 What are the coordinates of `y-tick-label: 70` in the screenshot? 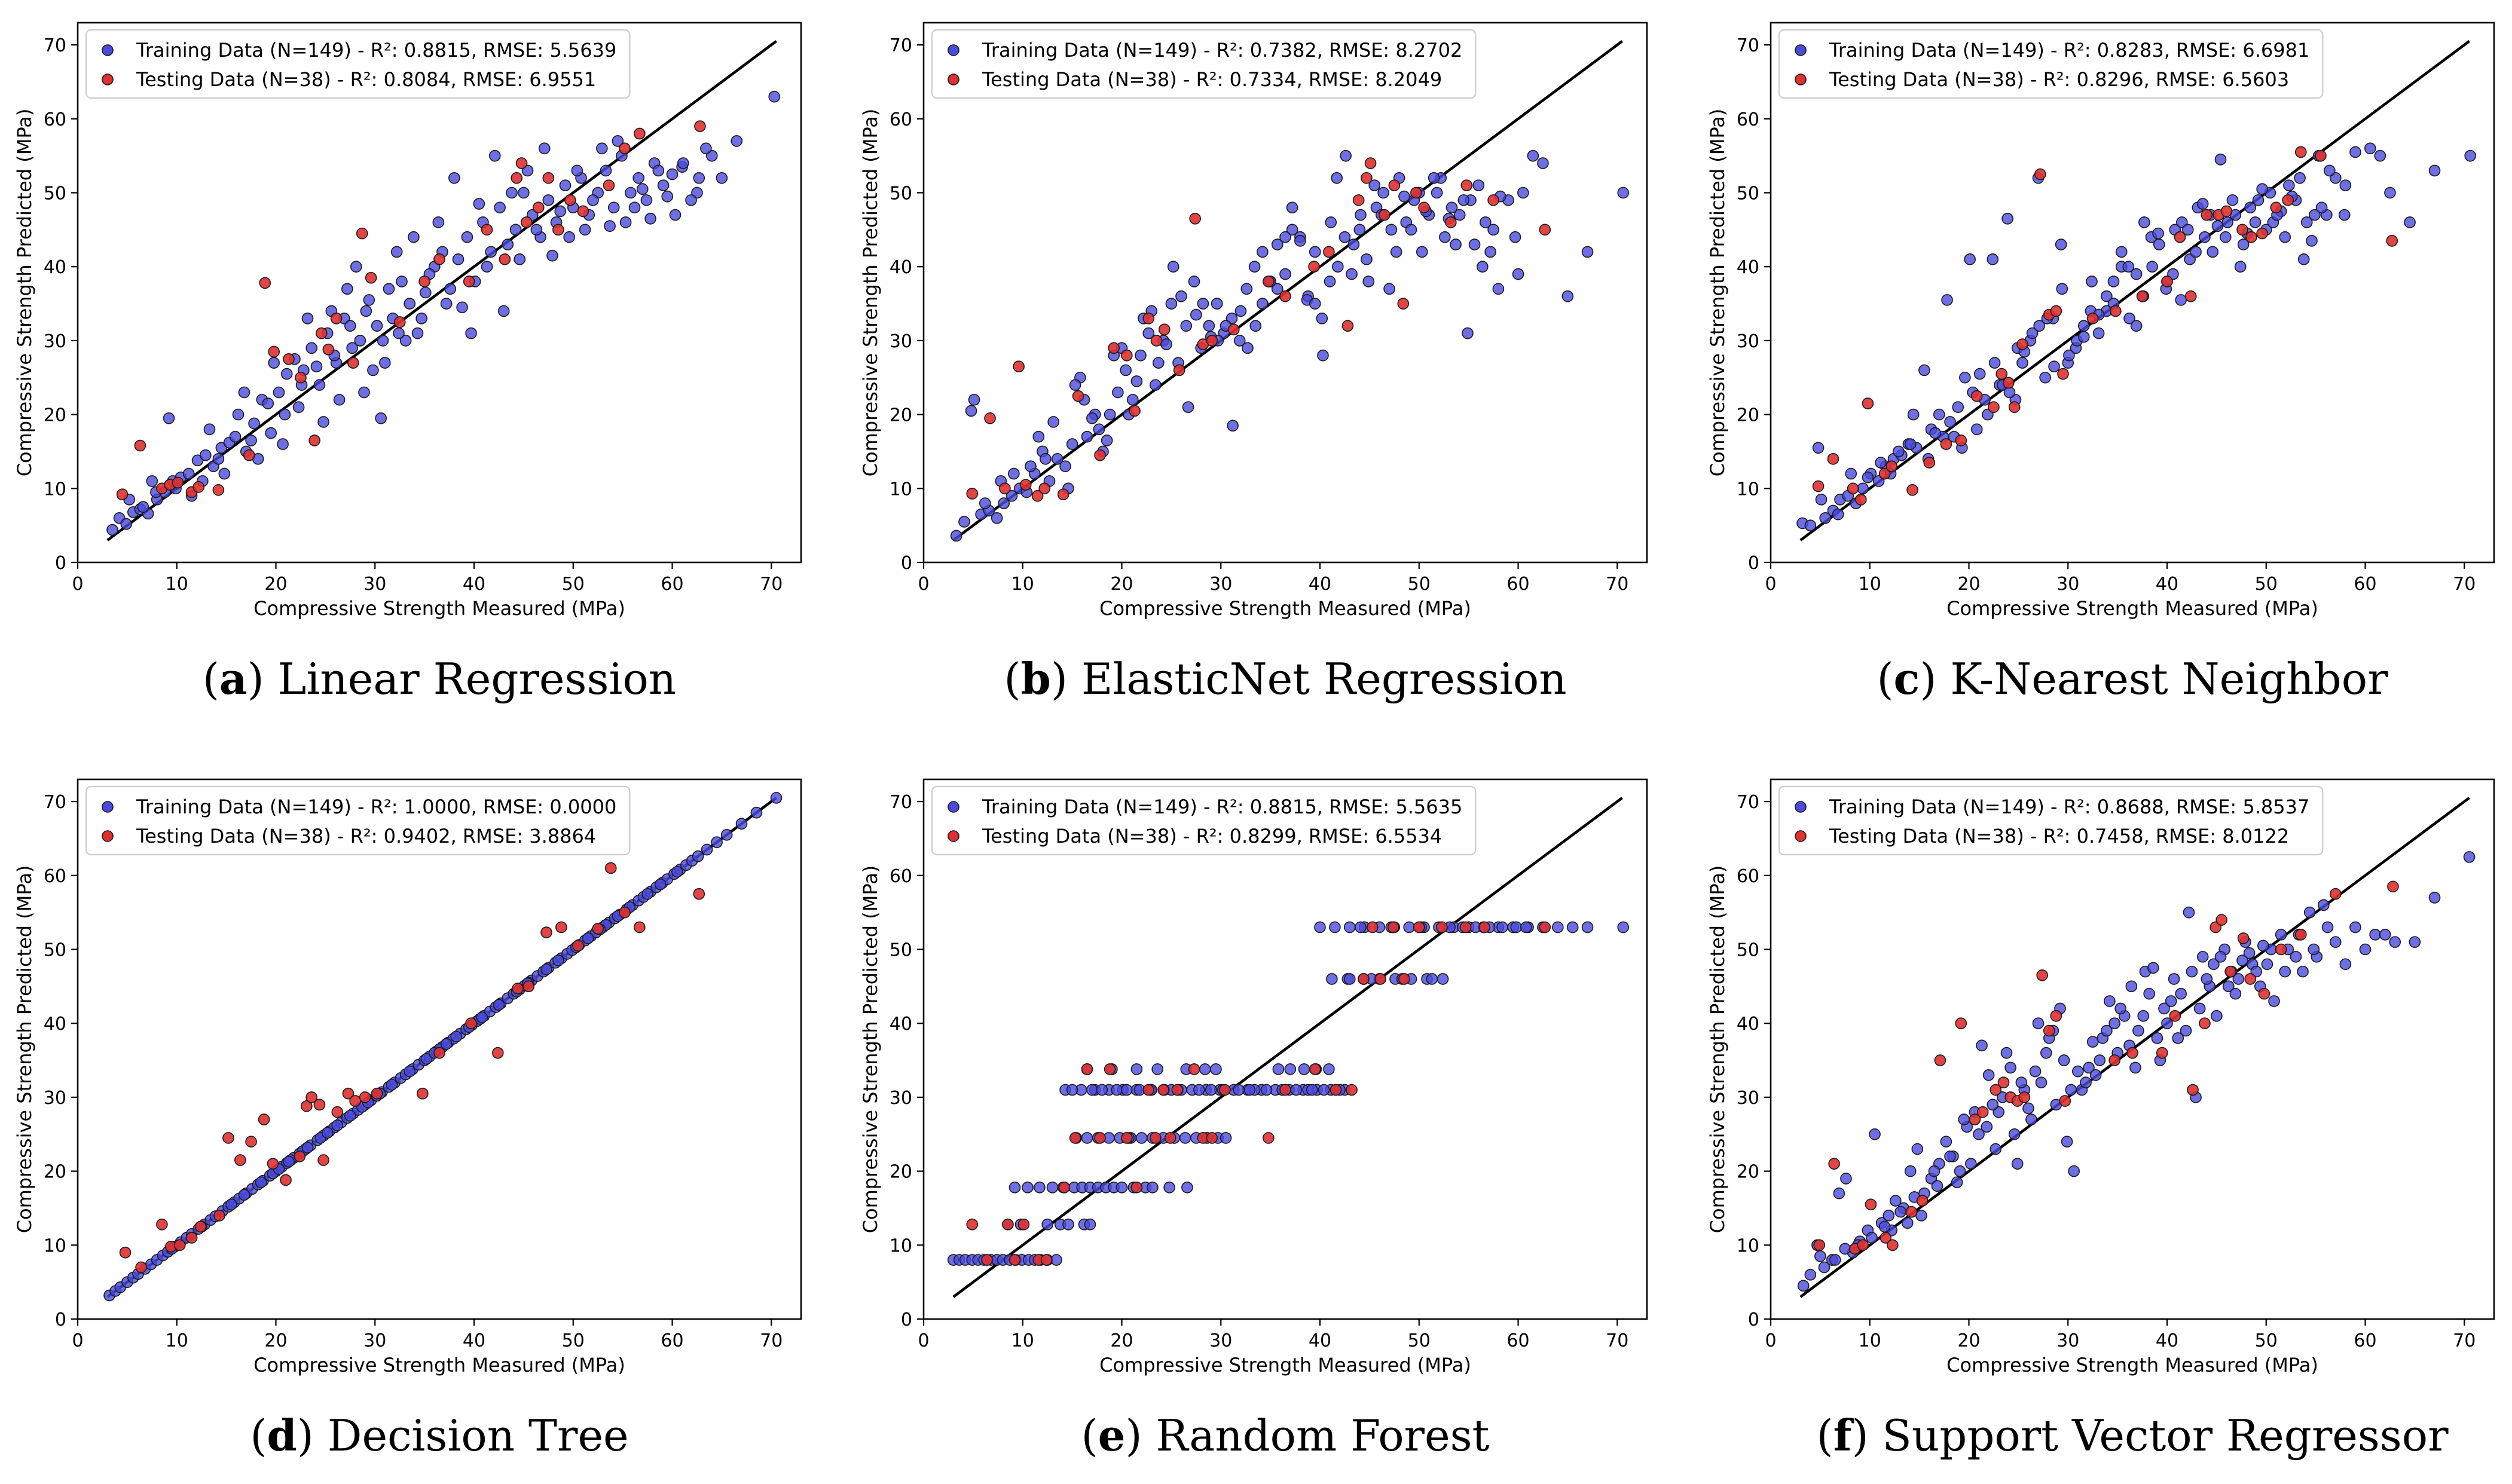 It's located at (901, 802).